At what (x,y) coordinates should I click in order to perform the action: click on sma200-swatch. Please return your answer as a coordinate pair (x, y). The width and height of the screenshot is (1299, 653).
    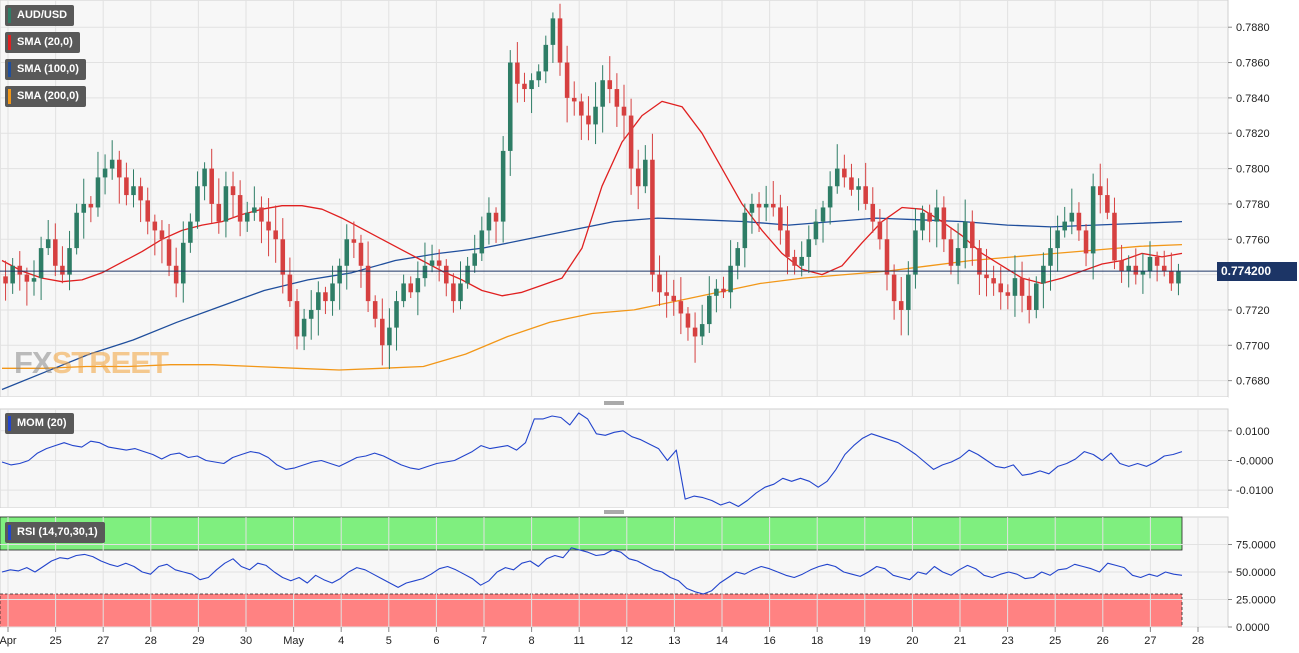
    Looking at the image, I should click on (9, 96).